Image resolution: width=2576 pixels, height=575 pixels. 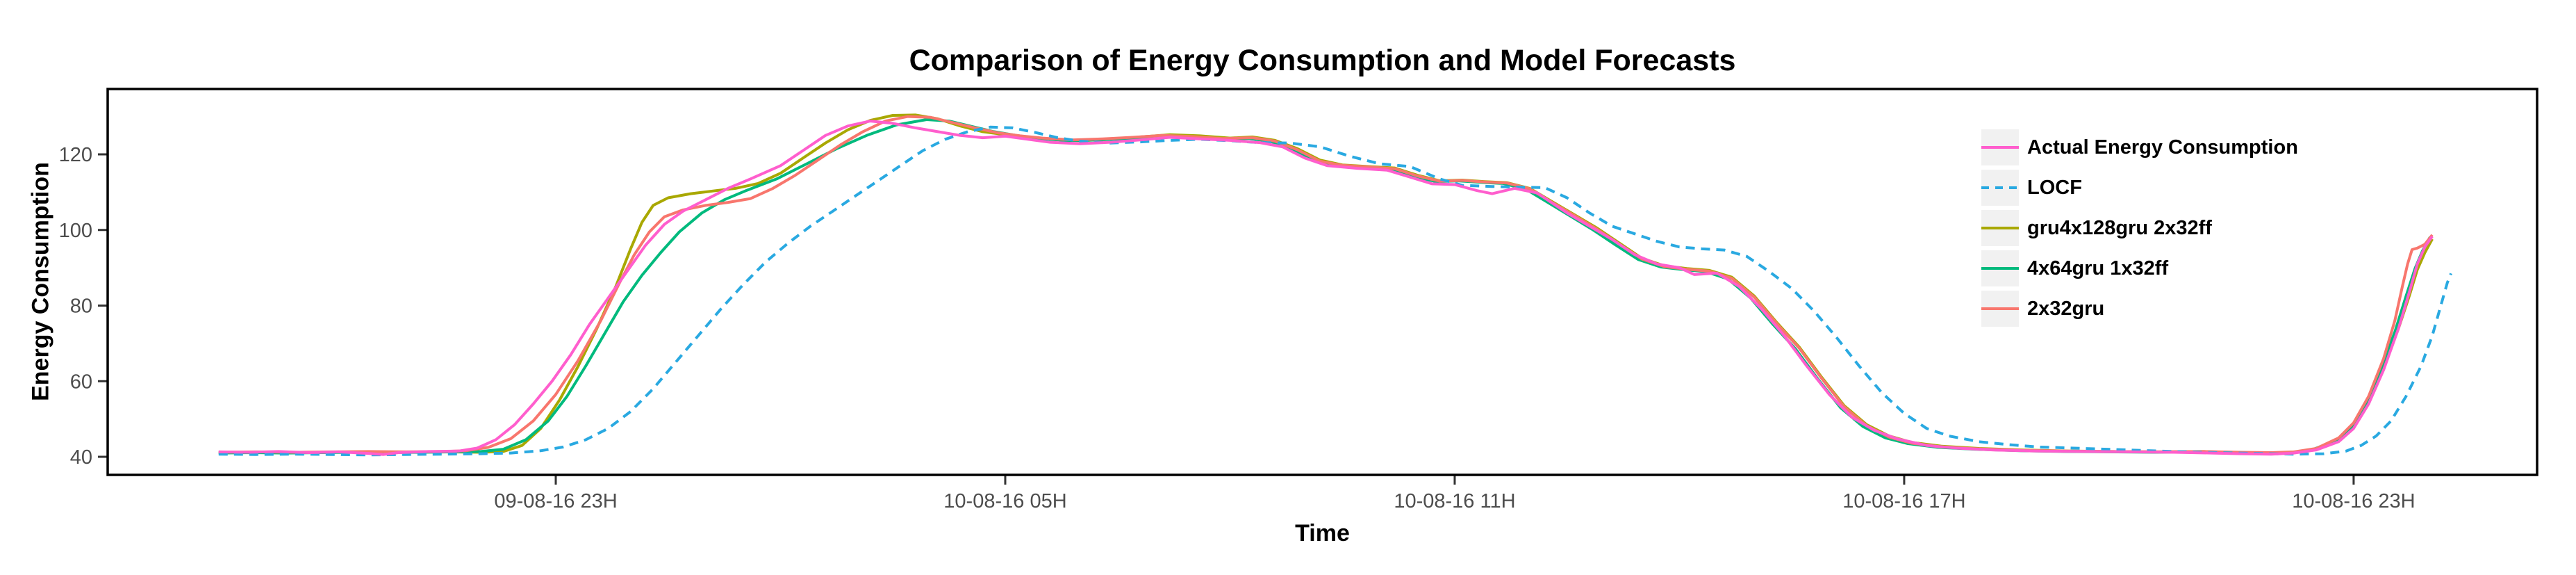 What do you see at coordinates (81, 382) in the screenshot?
I see `y-tick-label: 60` at bounding box center [81, 382].